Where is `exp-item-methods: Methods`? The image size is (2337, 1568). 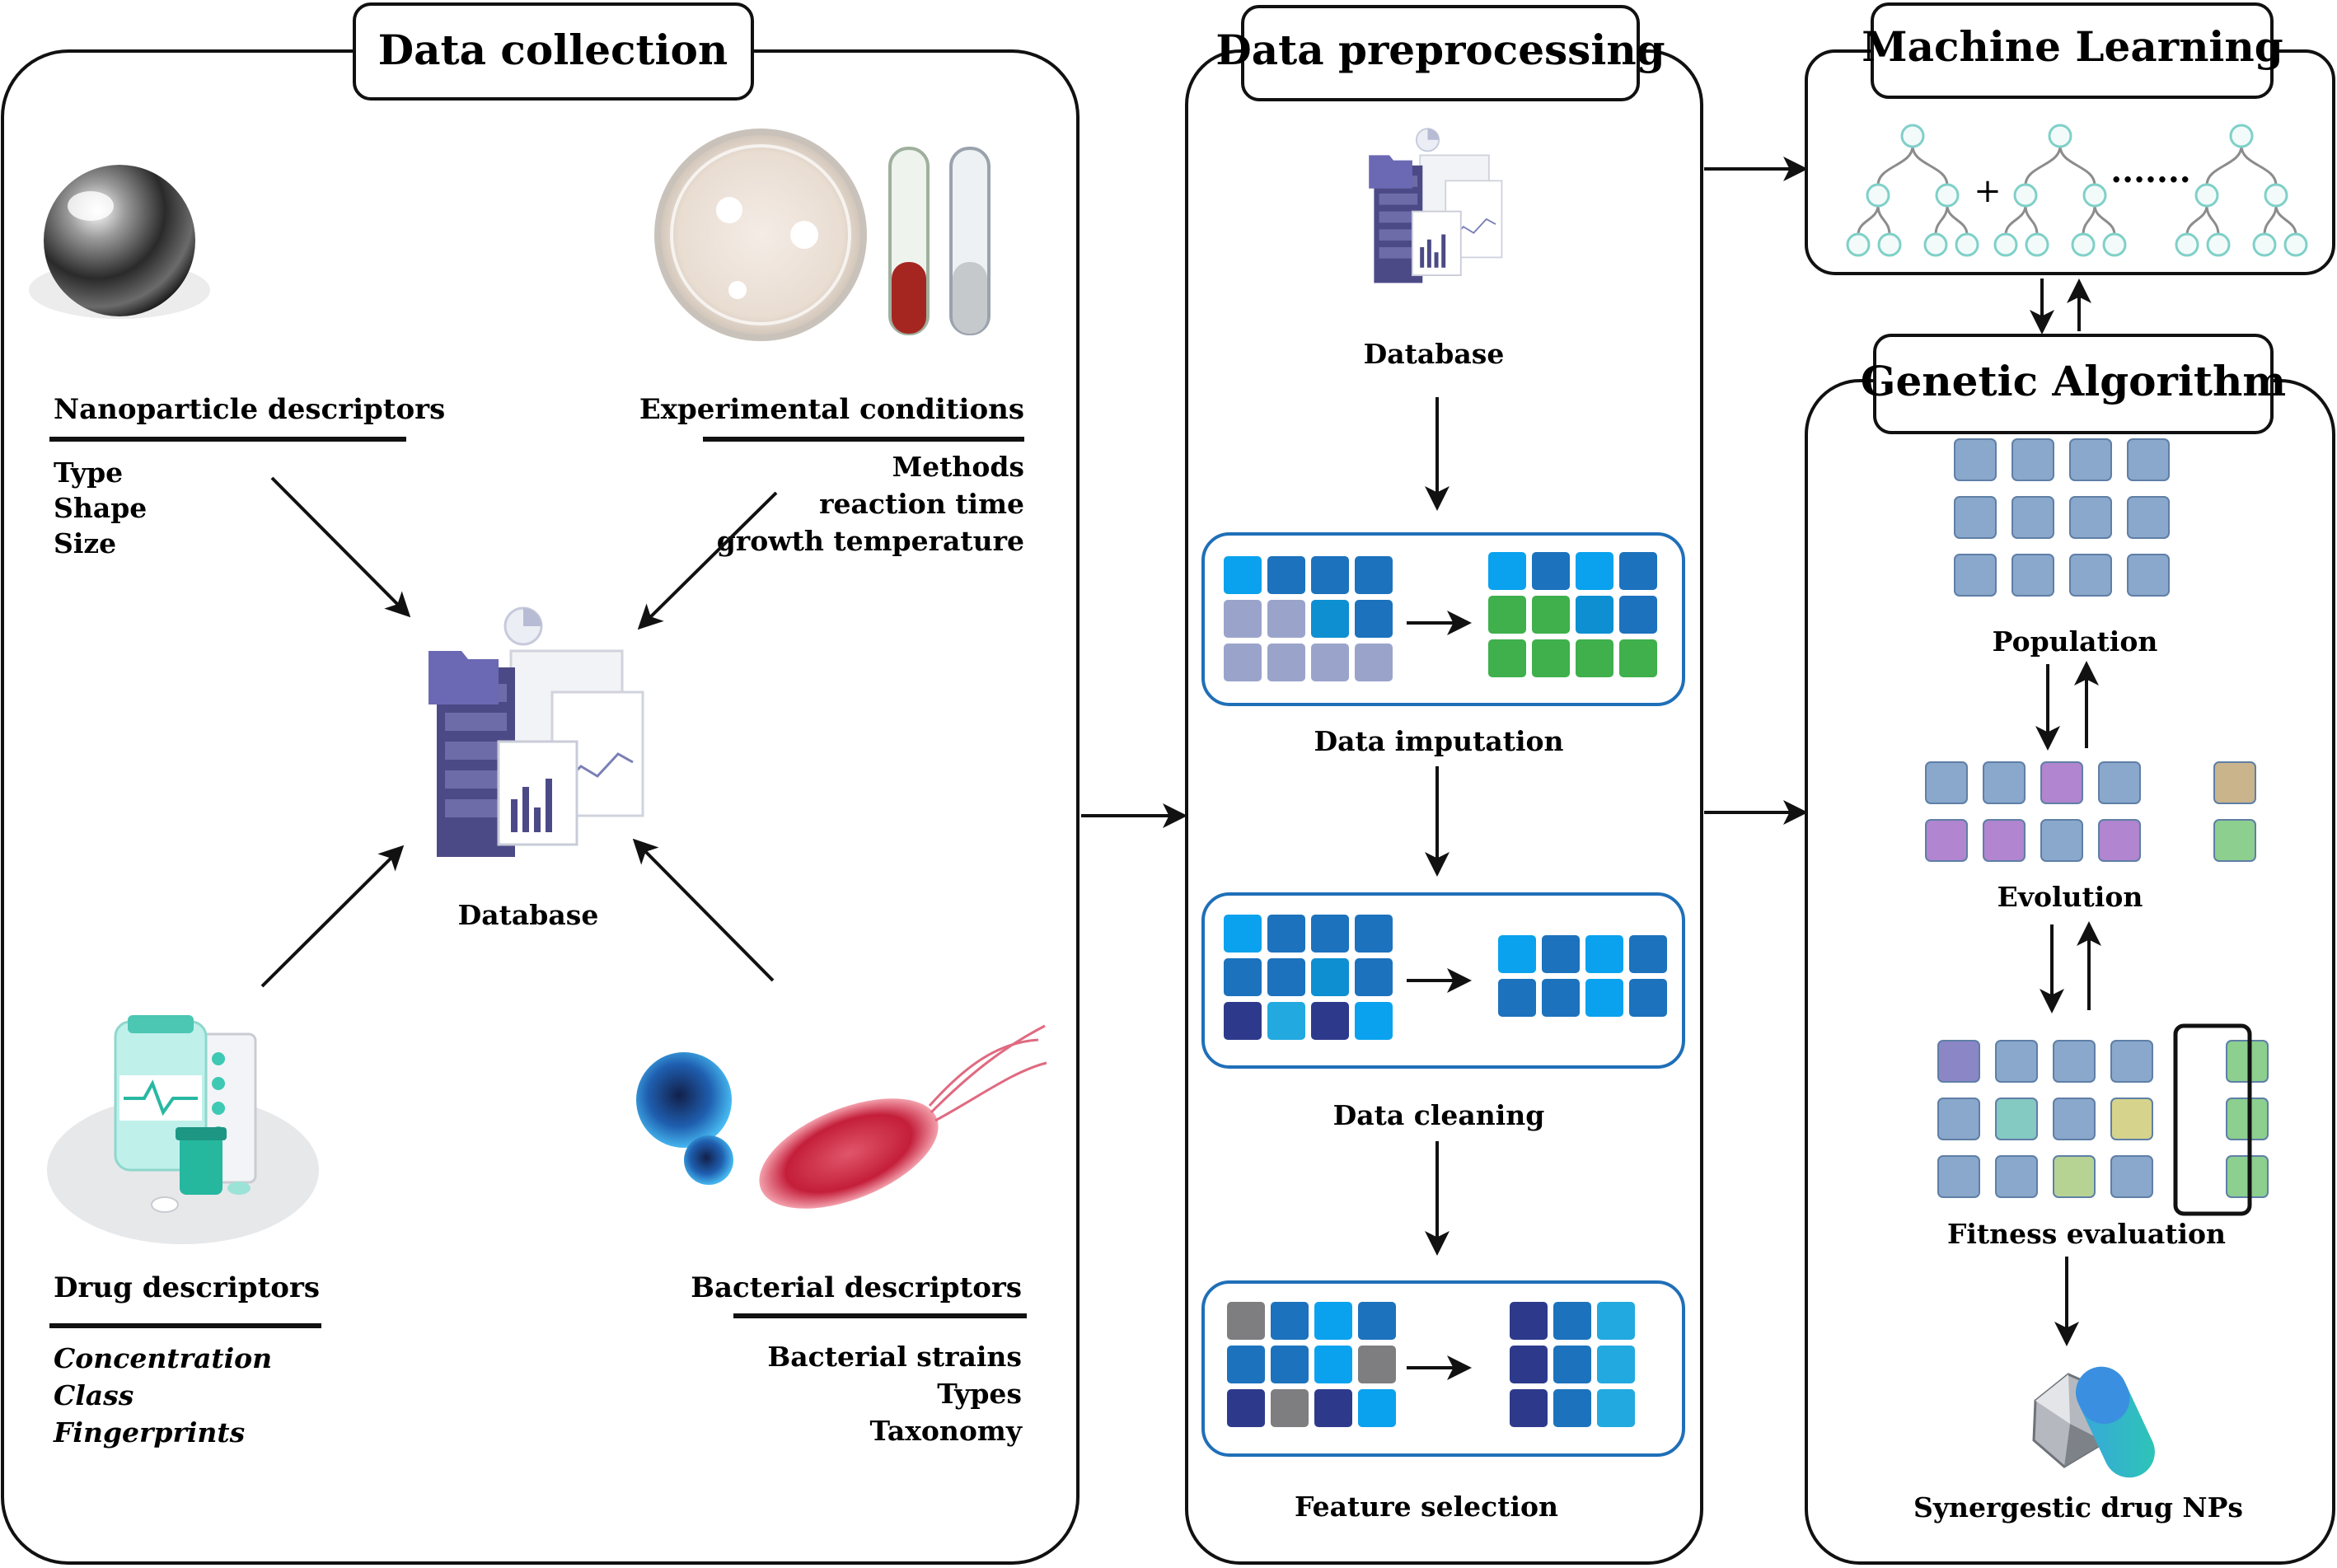
exp-item-methods: Methods is located at coordinates (958, 467).